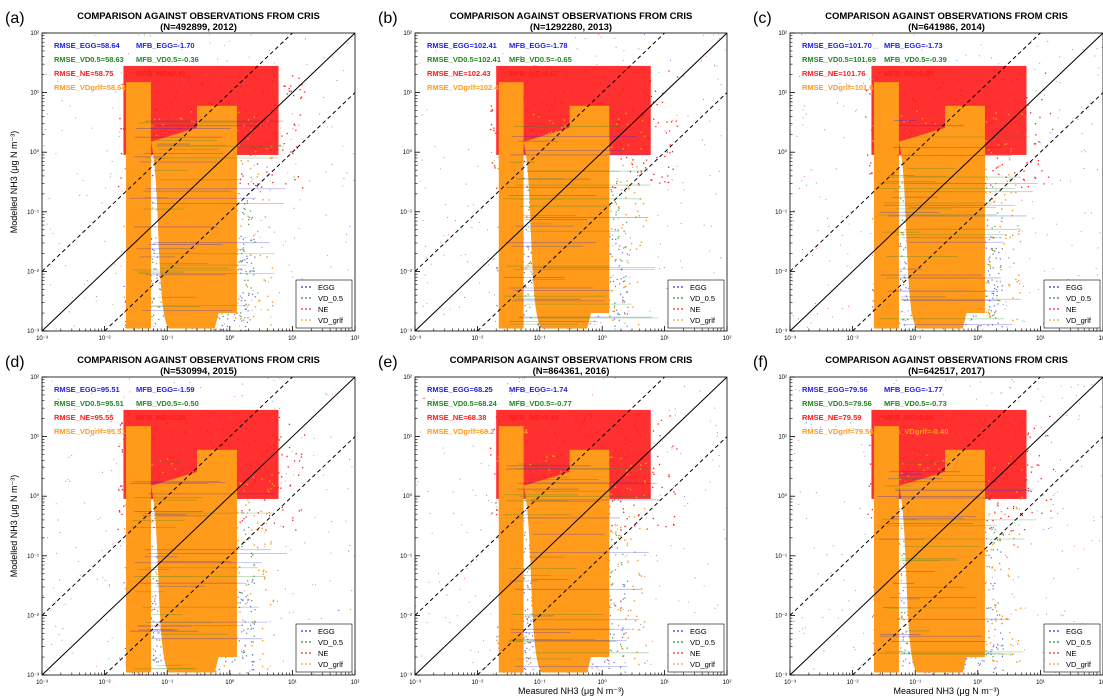  I want to click on factor10-upper-line, so click(167, 496).